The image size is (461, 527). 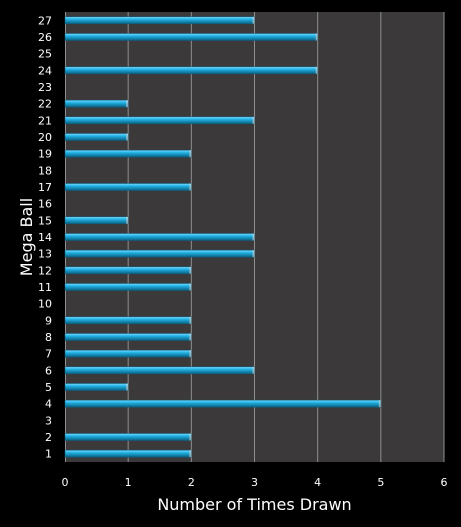 What do you see at coordinates (45, 287) in the screenshot?
I see `y-tick-label: 11` at bounding box center [45, 287].